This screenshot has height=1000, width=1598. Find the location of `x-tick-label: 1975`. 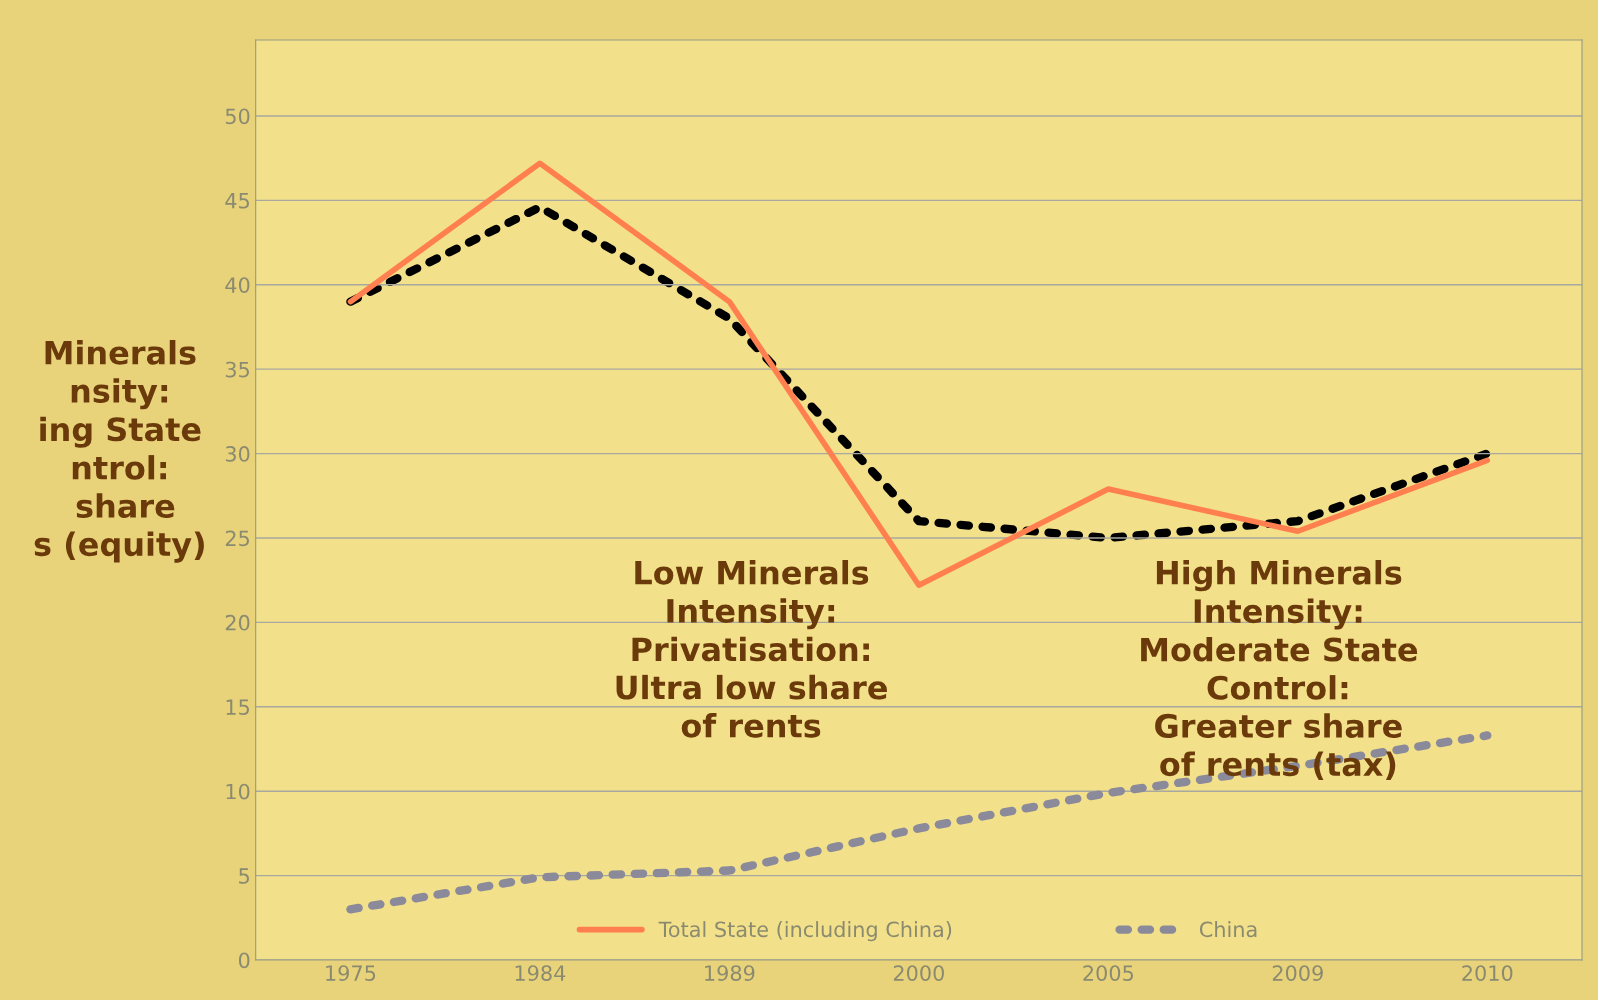

x-tick-label: 1975 is located at coordinates (351, 973).